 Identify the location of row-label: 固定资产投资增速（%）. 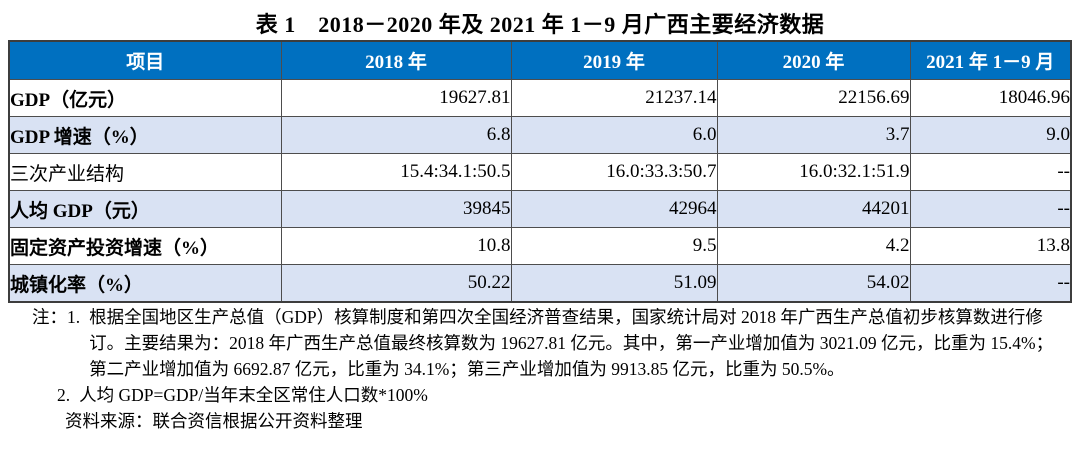
(145, 246).